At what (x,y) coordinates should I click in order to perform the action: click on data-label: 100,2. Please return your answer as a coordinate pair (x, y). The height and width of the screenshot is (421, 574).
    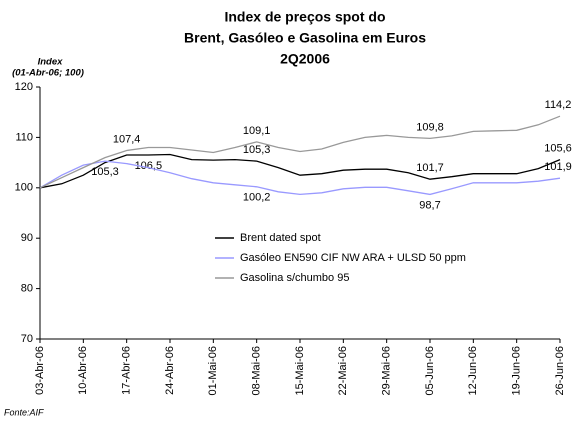
    Looking at the image, I should click on (257, 198).